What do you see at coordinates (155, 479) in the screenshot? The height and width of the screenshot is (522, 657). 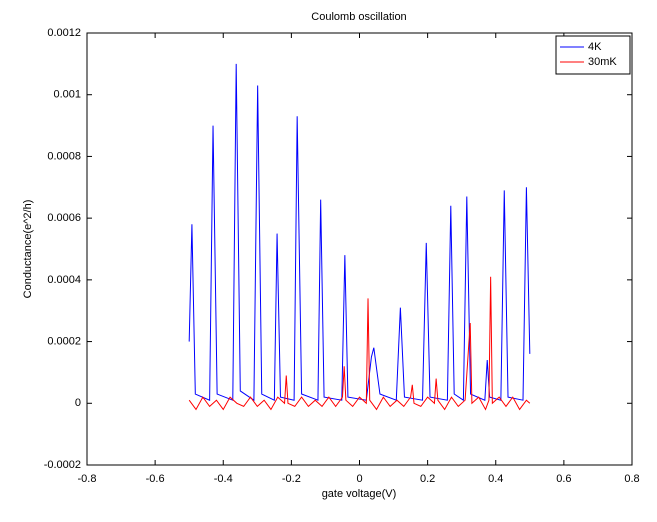 I see `x-tick-label: -0.6` at bounding box center [155, 479].